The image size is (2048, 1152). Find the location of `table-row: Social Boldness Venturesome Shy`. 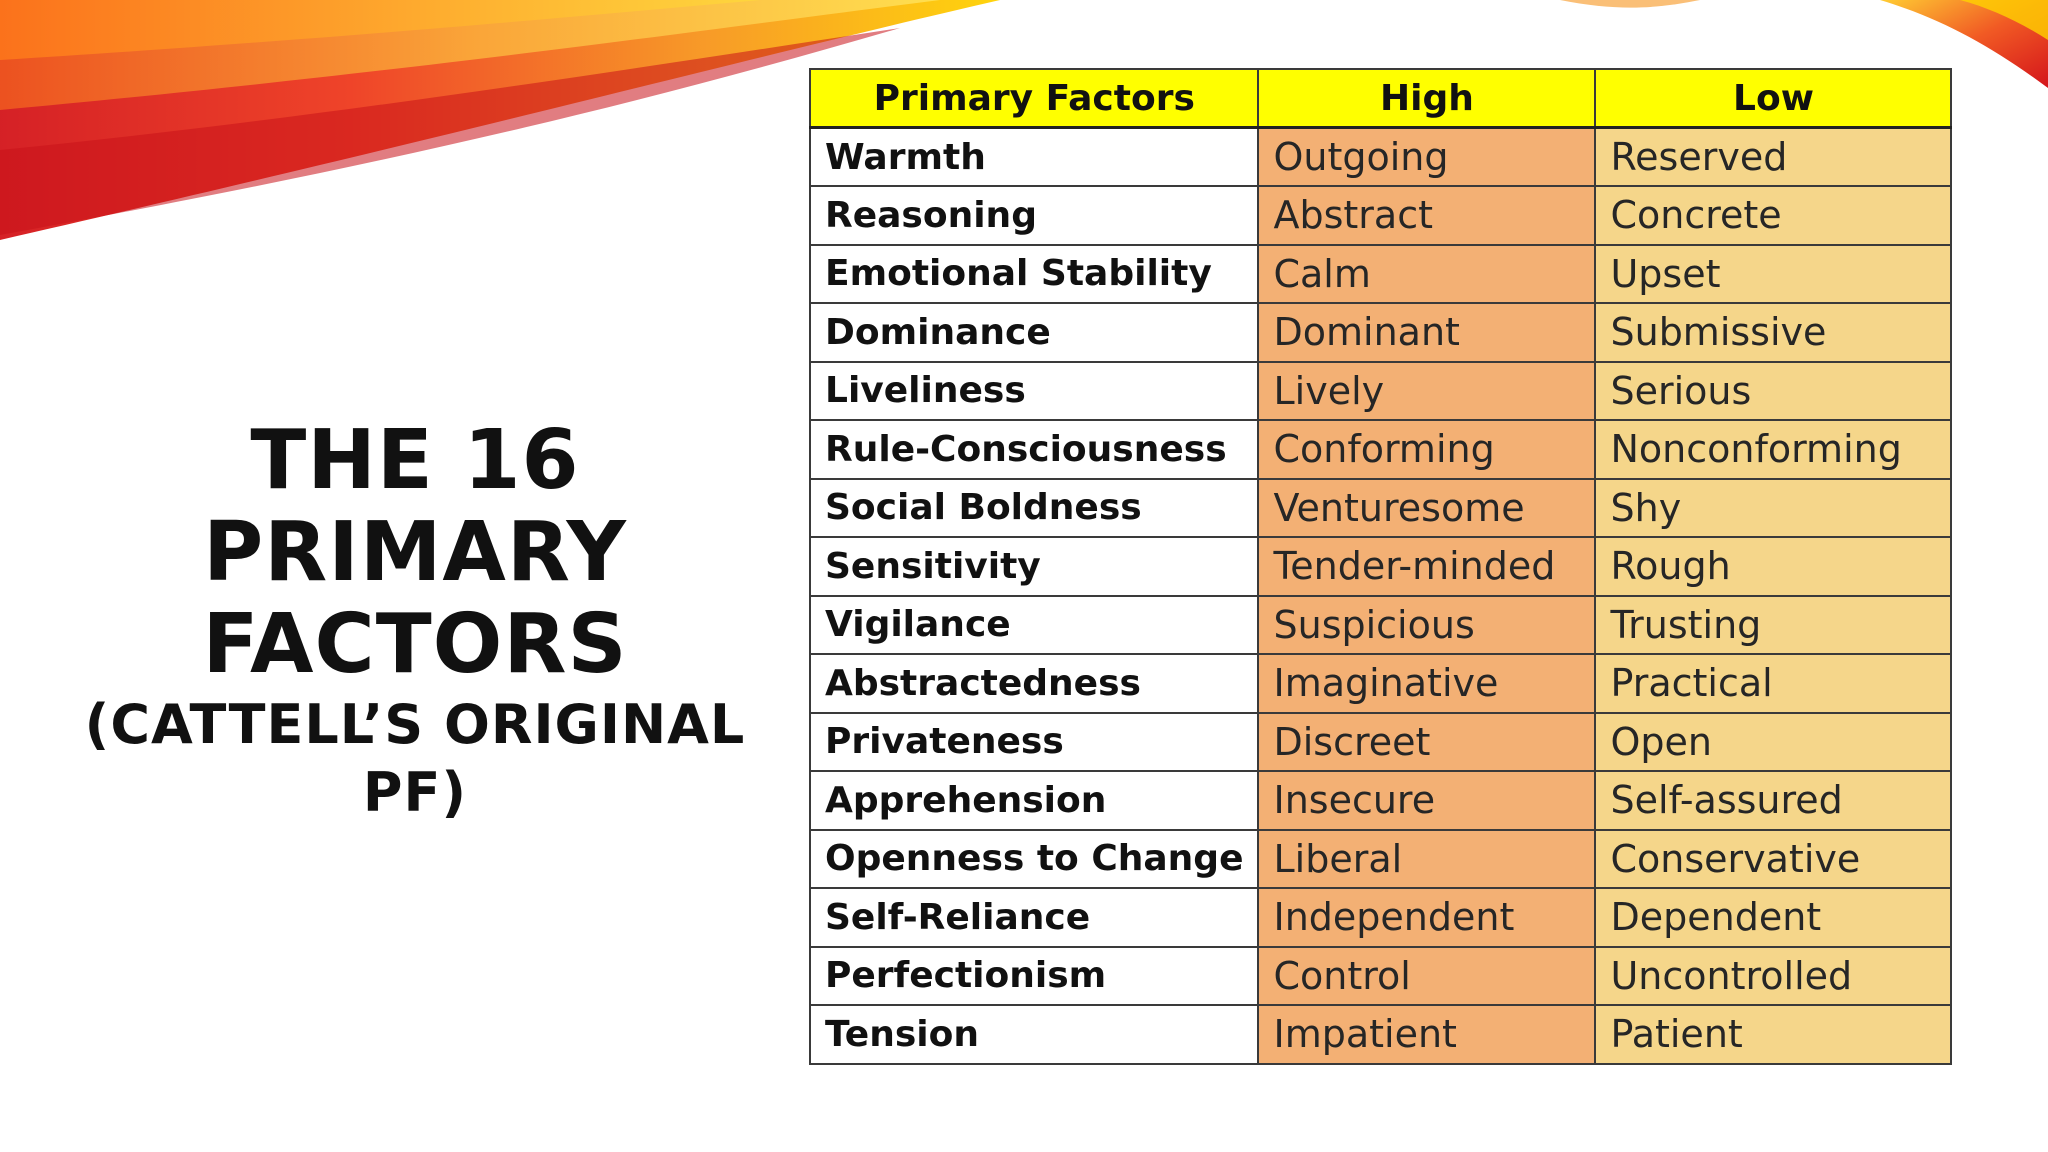

table-row: Social Boldness Venturesome Shy is located at coordinates (1380, 507).